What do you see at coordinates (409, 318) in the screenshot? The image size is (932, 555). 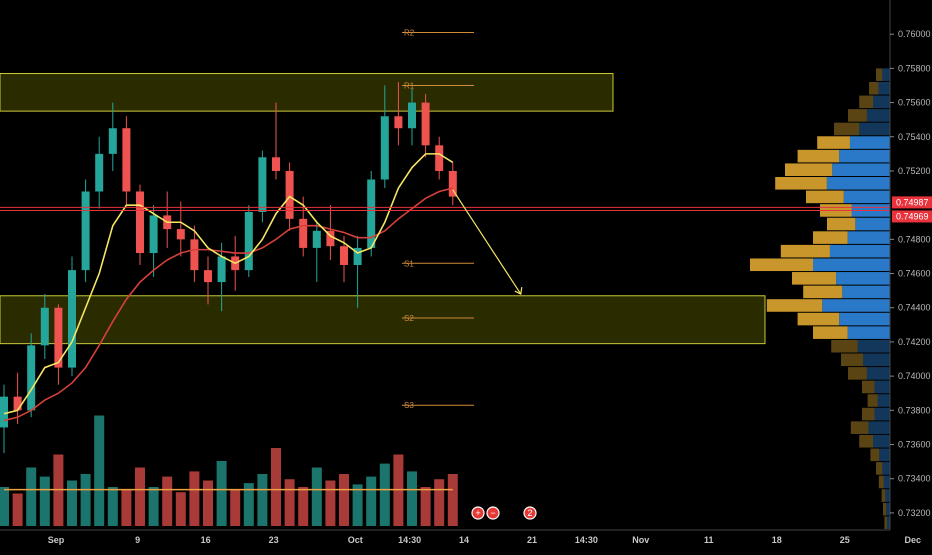 I see `pivot-label-s2: S2` at bounding box center [409, 318].